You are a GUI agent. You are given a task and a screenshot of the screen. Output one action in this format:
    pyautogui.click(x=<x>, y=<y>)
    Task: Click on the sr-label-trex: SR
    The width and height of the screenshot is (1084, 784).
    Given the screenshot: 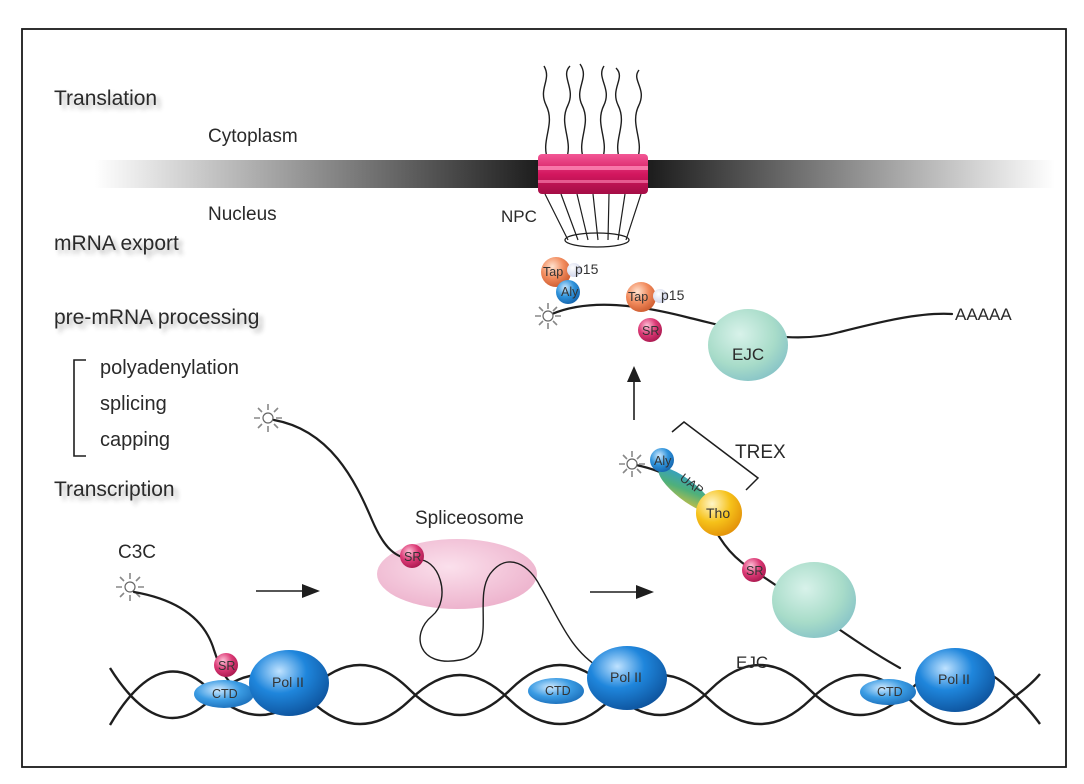 What is the action you would take?
    pyautogui.click(x=754, y=571)
    